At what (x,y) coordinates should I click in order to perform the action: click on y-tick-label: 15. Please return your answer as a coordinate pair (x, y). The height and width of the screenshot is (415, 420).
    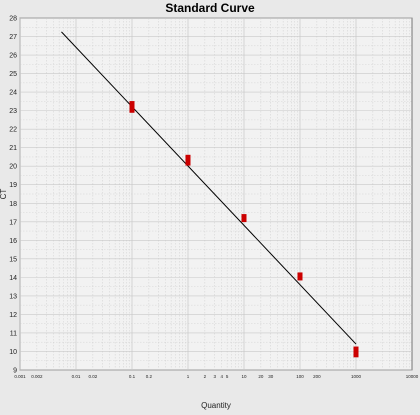
    Looking at the image, I should click on (13, 259).